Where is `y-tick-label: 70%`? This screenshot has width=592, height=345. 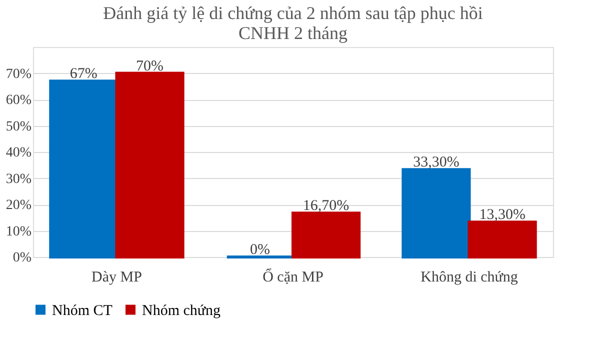
y-tick-label: 70% is located at coordinates (19, 74).